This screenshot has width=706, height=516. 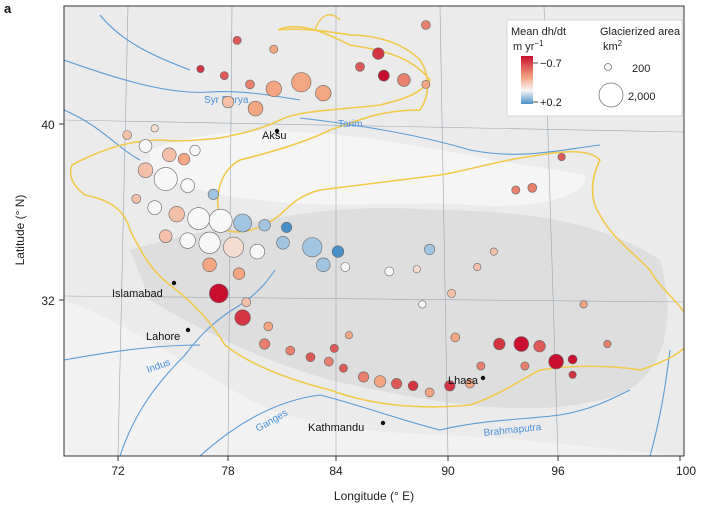 What do you see at coordinates (551, 64) in the screenshot?
I see `legend-scale-top: −0.7` at bounding box center [551, 64].